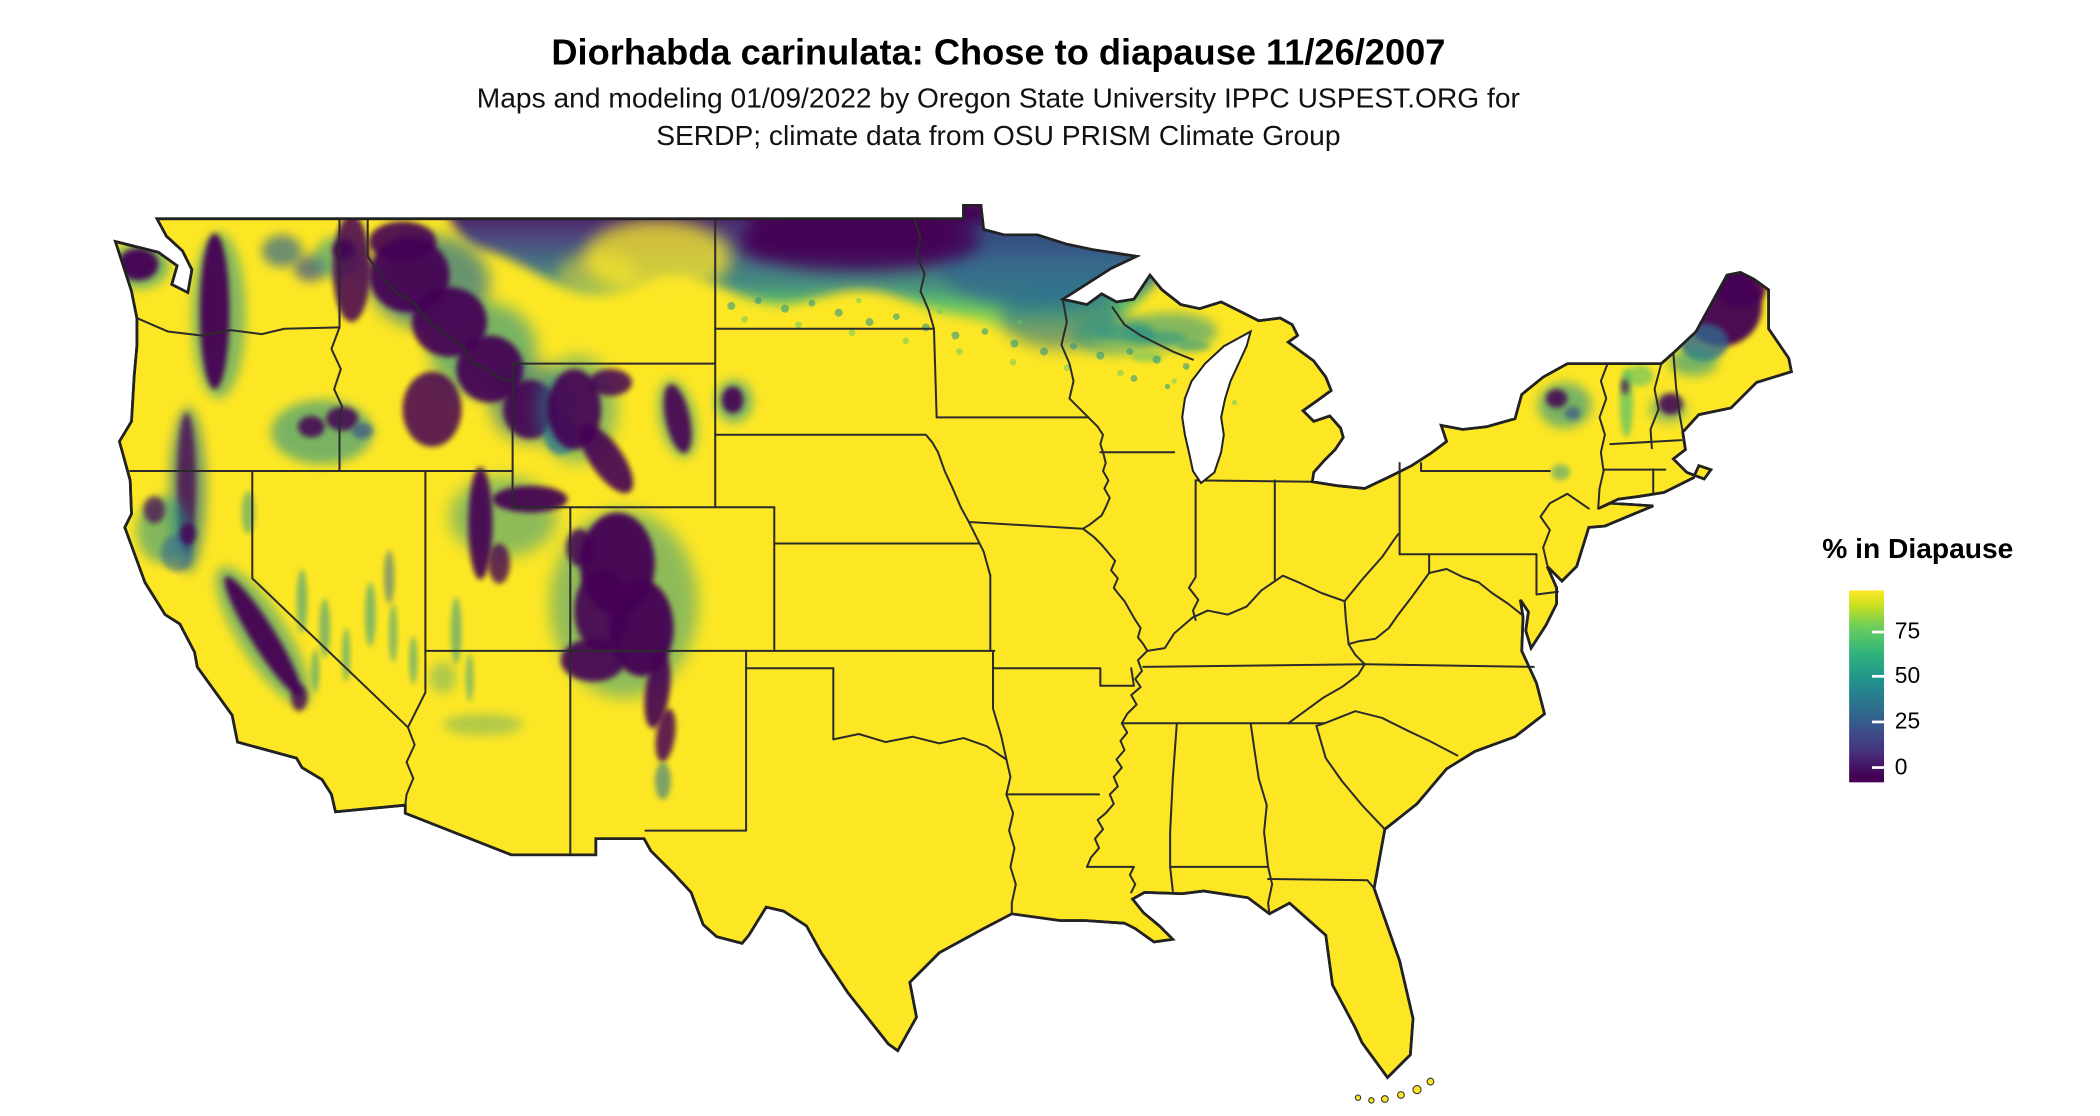  Describe the element at coordinates (734, 401) in the screenshot. I see `black-hills` at that location.